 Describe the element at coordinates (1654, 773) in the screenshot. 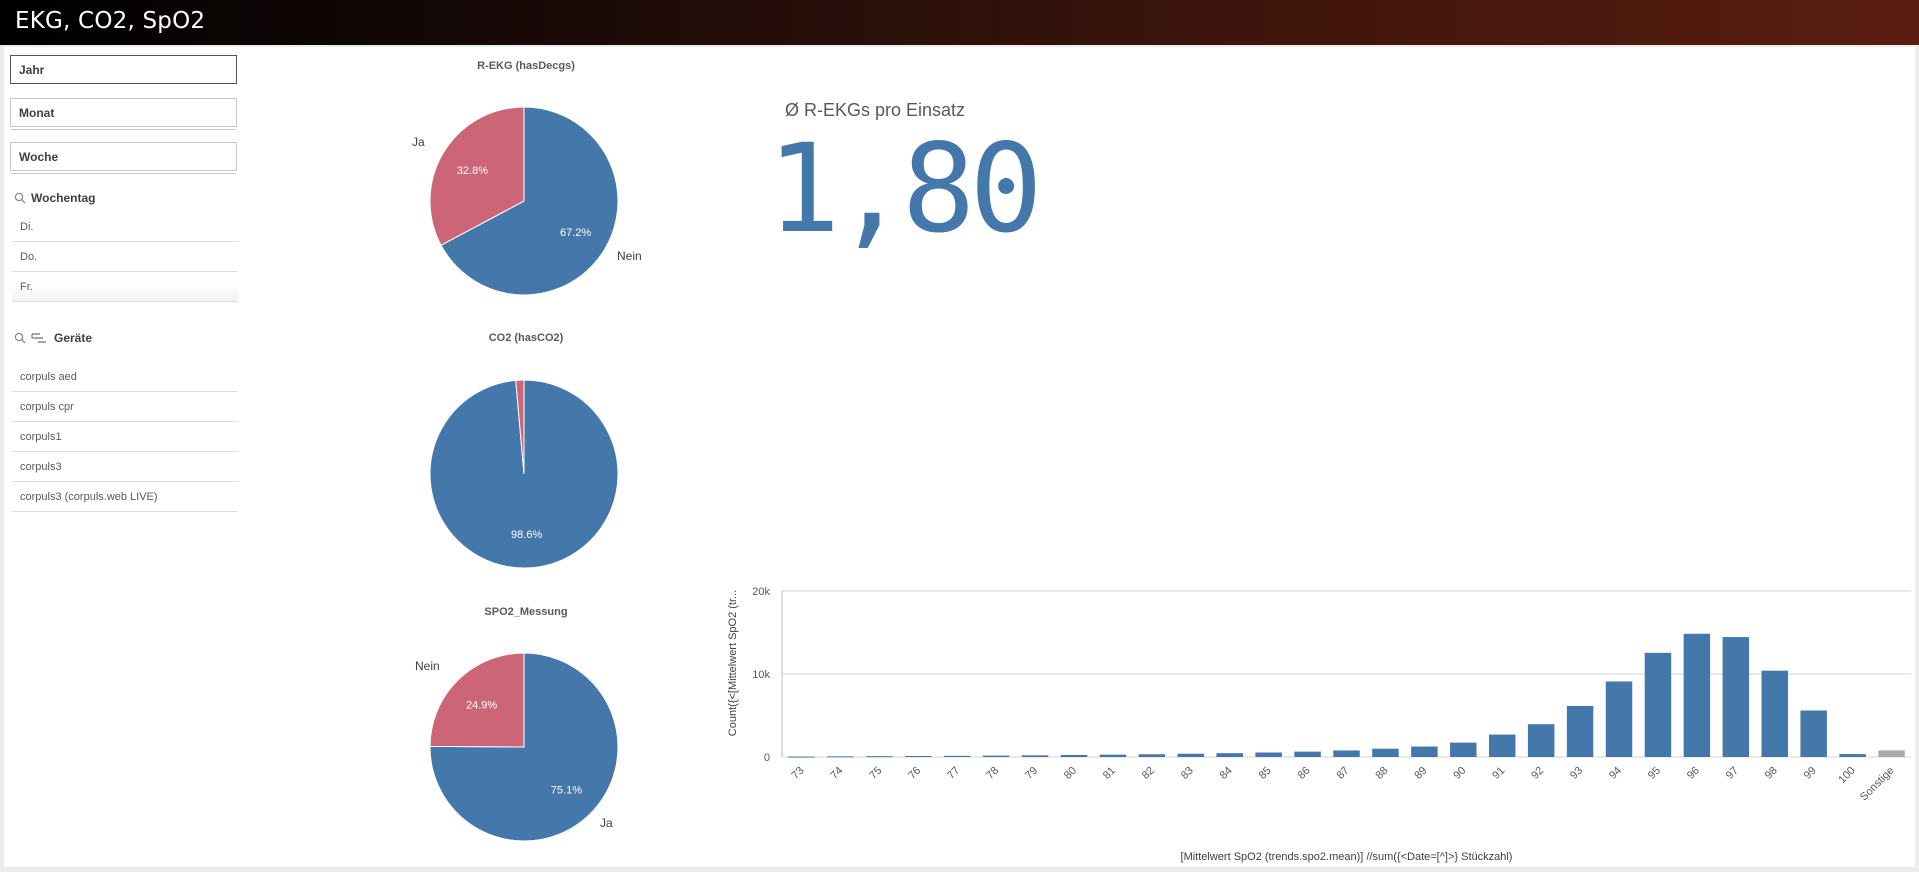

I see `x-tick-label: 95` at that location.